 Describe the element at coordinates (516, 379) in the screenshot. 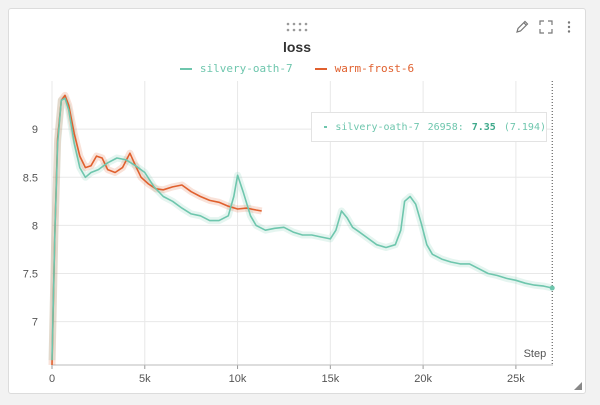

I see `x-tick-label: 25k` at that location.